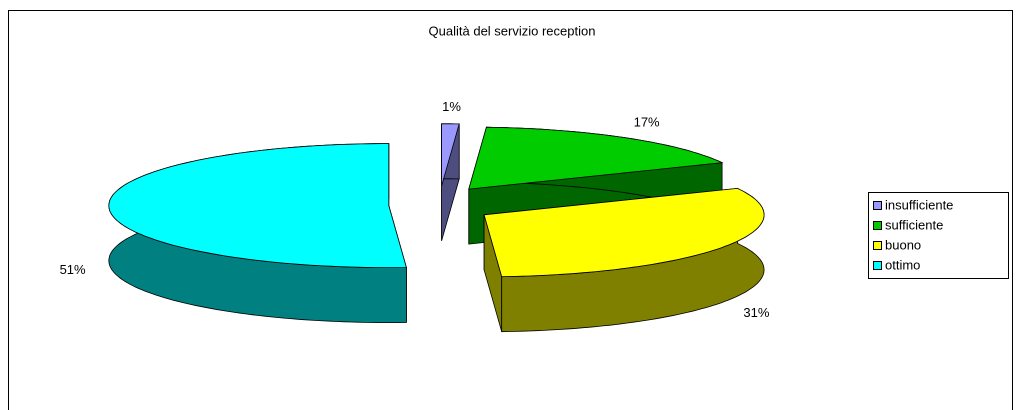 Image resolution: width=1021 pixels, height=410 pixels. Describe the element at coordinates (647, 122) in the screenshot. I see `data-label: 17%` at that location.